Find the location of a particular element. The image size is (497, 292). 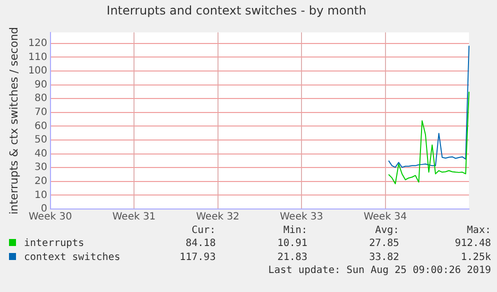

y-tick-label: 100 is located at coordinates (38, 71).